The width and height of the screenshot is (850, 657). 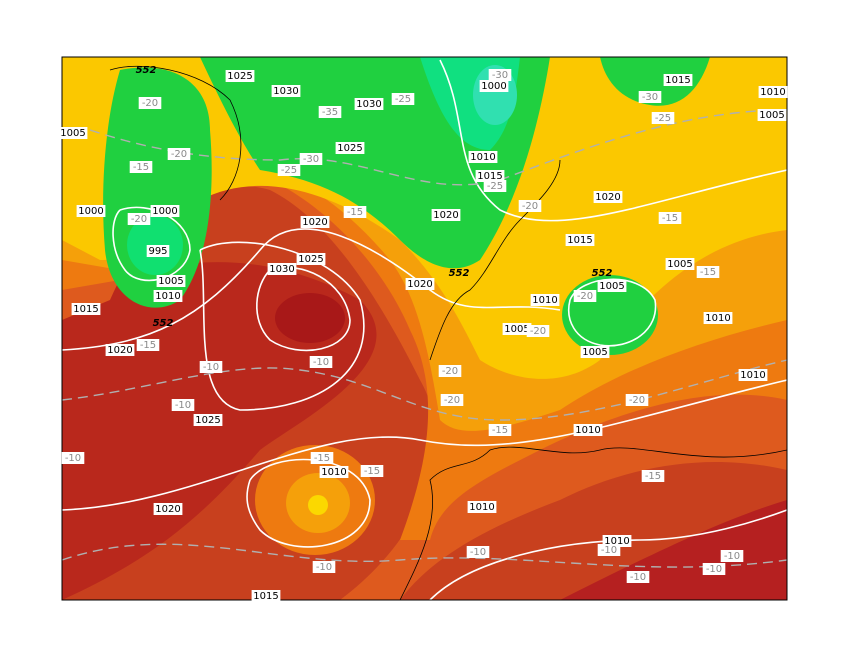 What do you see at coordinates (424, 555) in the screenshot?
I see `isotherm` at bounding box center [424, 555].